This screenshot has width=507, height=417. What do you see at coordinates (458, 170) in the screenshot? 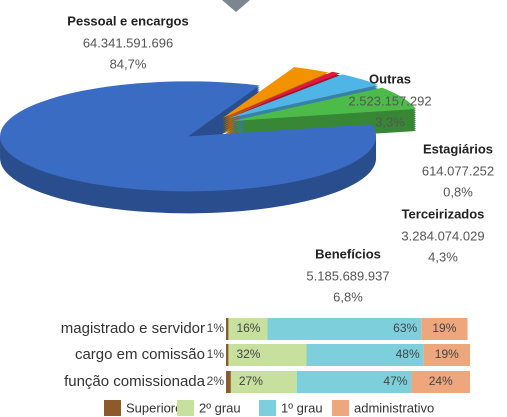
I see `slice-value: 614.077.252` at bounding box center [458, 170].